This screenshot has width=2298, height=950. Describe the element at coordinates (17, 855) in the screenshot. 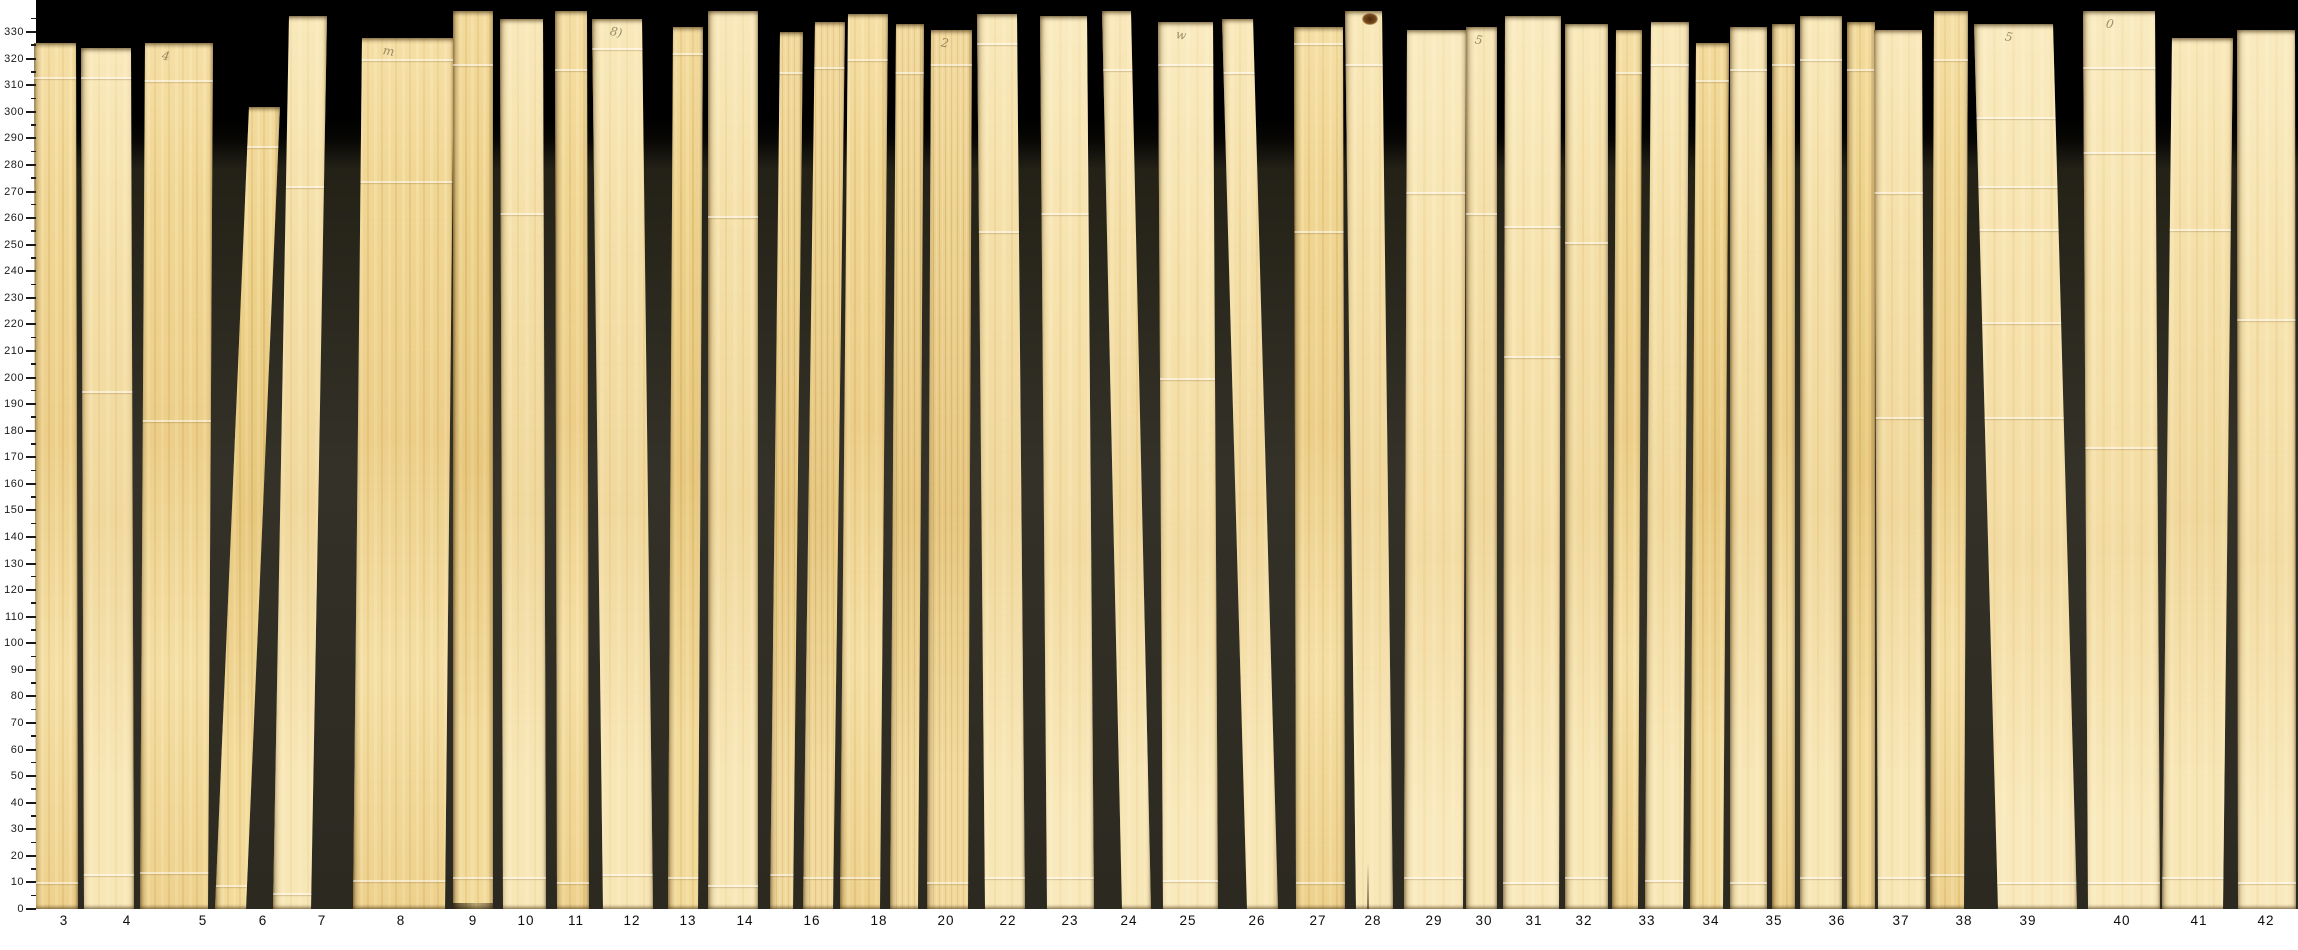

I see `y-tick-label: 20` at that location.